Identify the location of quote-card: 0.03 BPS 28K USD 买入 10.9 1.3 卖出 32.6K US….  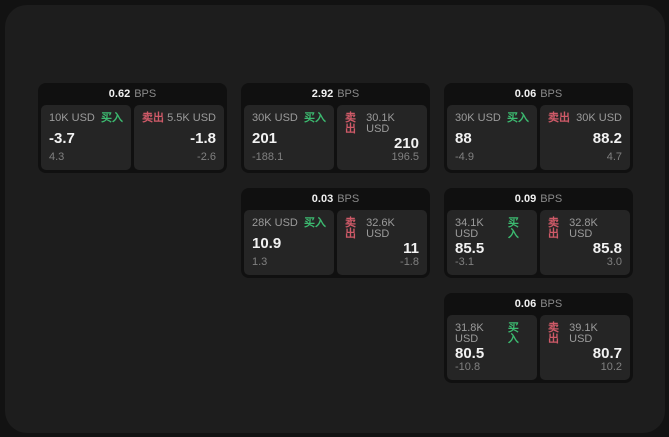
(335, 233).